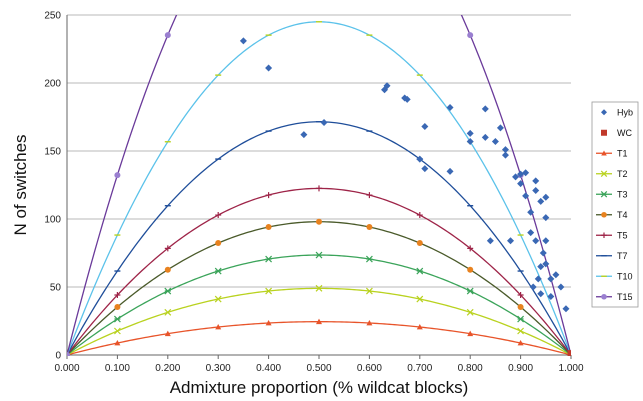 Image resolution: width=643 pixels, height=401 pixels. I want to click on x-axis-title: Admixture proportion (% wildcat blocks), so click(319, 387).